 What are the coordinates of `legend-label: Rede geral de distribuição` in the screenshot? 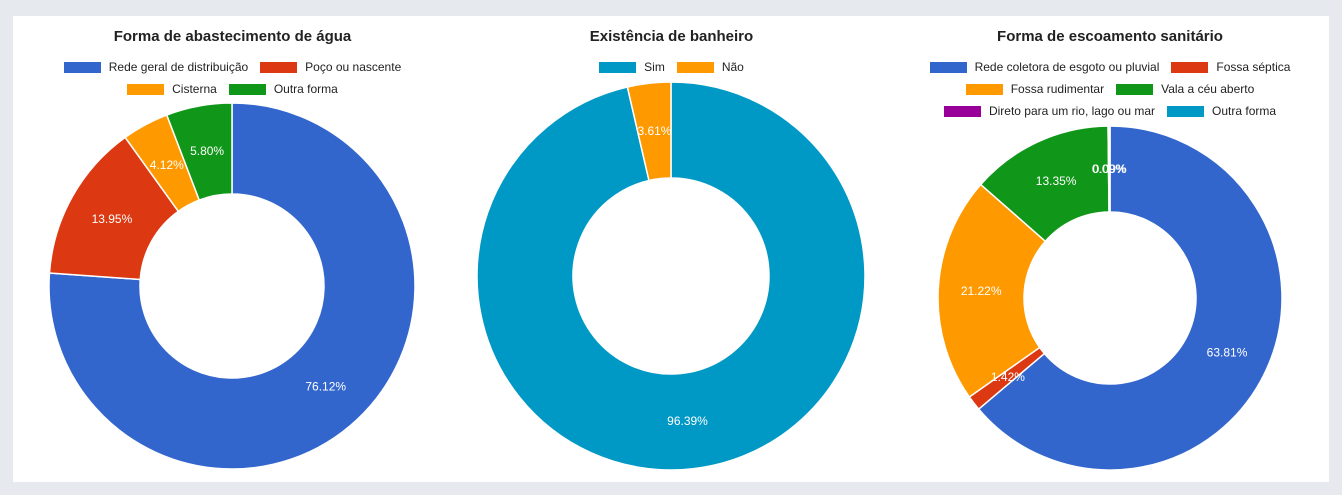 It's located at (178, 67).